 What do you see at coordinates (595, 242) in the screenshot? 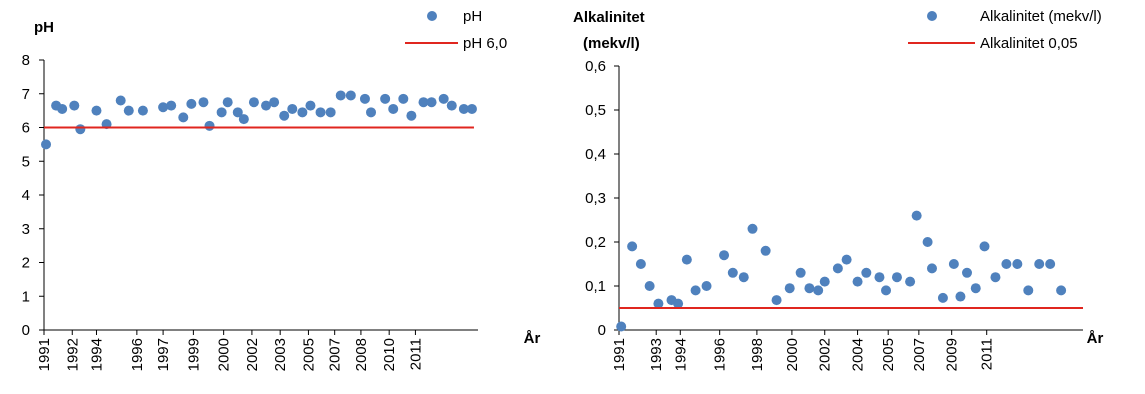
I see `y-tick-label: 0,2` at bounding box center [595, 242].